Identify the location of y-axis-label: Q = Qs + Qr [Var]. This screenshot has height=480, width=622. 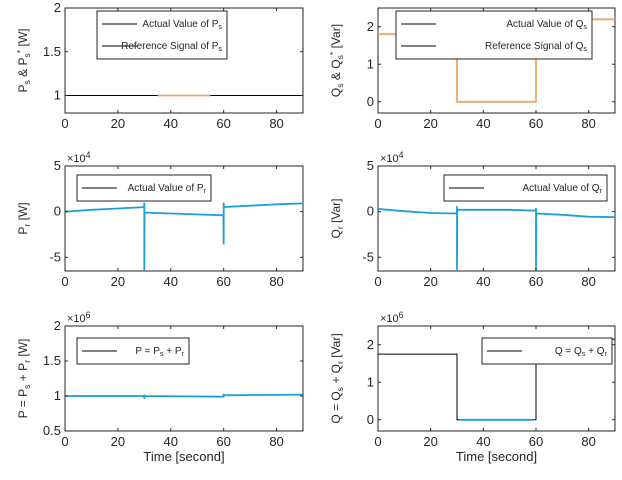
(337, 378).